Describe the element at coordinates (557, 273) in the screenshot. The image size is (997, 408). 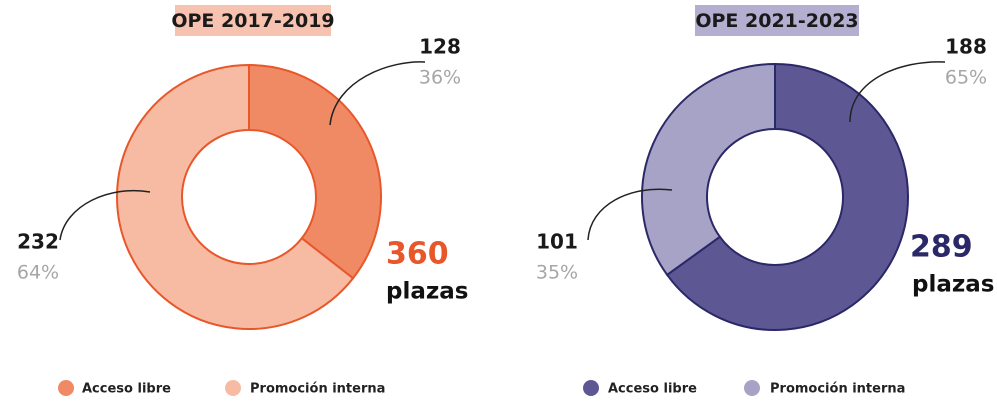
I see `percent-label: 35%` at that location.